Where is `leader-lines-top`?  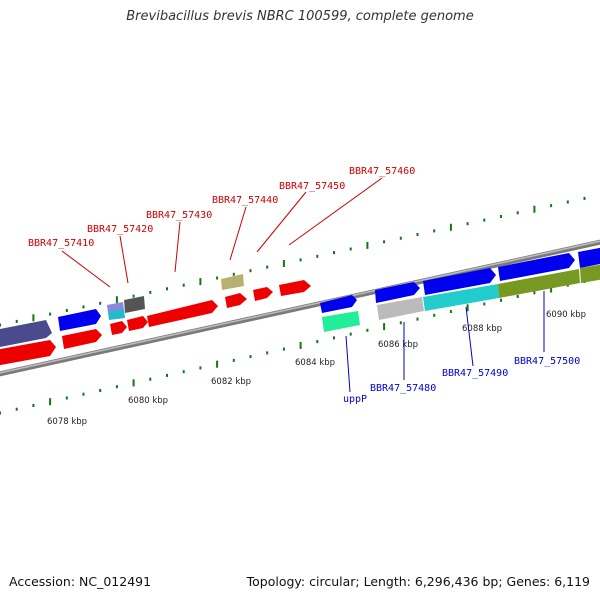
leader-lines-top is located at coordinates (222, 232).